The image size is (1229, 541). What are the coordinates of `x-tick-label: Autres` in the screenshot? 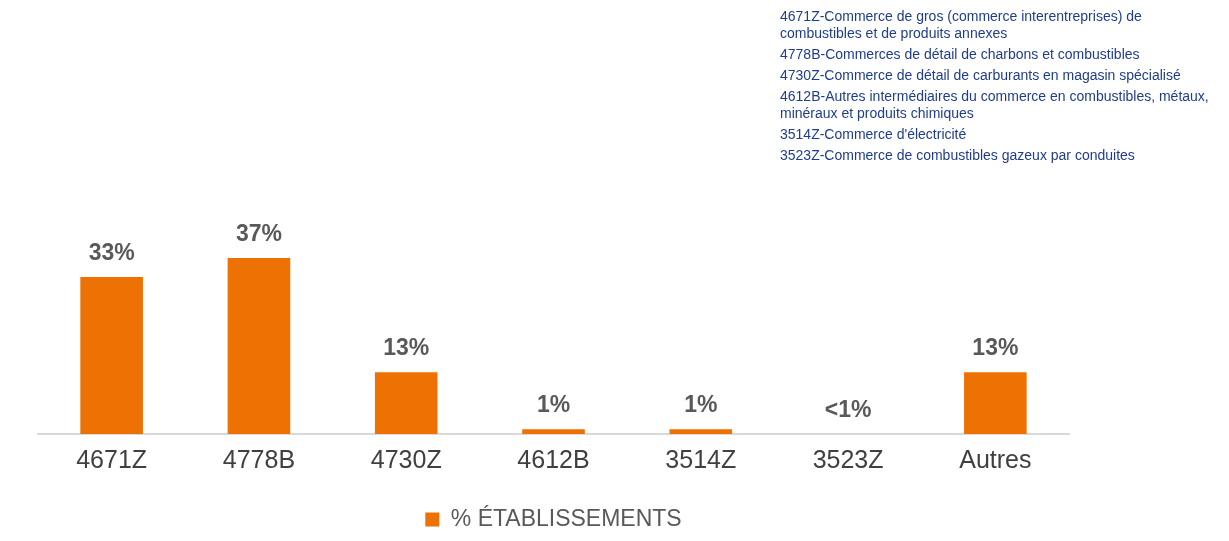 It's located at (995, 458).